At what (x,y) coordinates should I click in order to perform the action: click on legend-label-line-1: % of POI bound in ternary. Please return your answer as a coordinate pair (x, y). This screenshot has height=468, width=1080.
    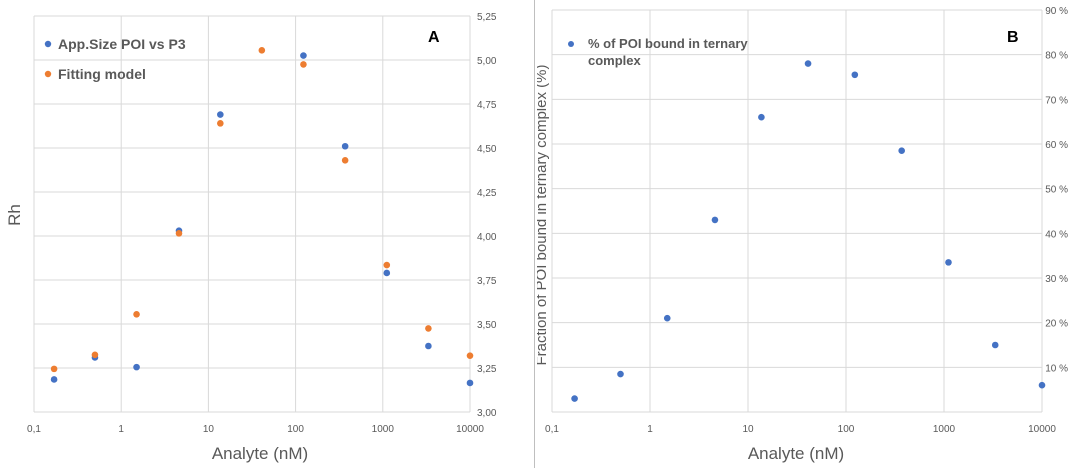
    Looking at the image, I should click on (668, 43).